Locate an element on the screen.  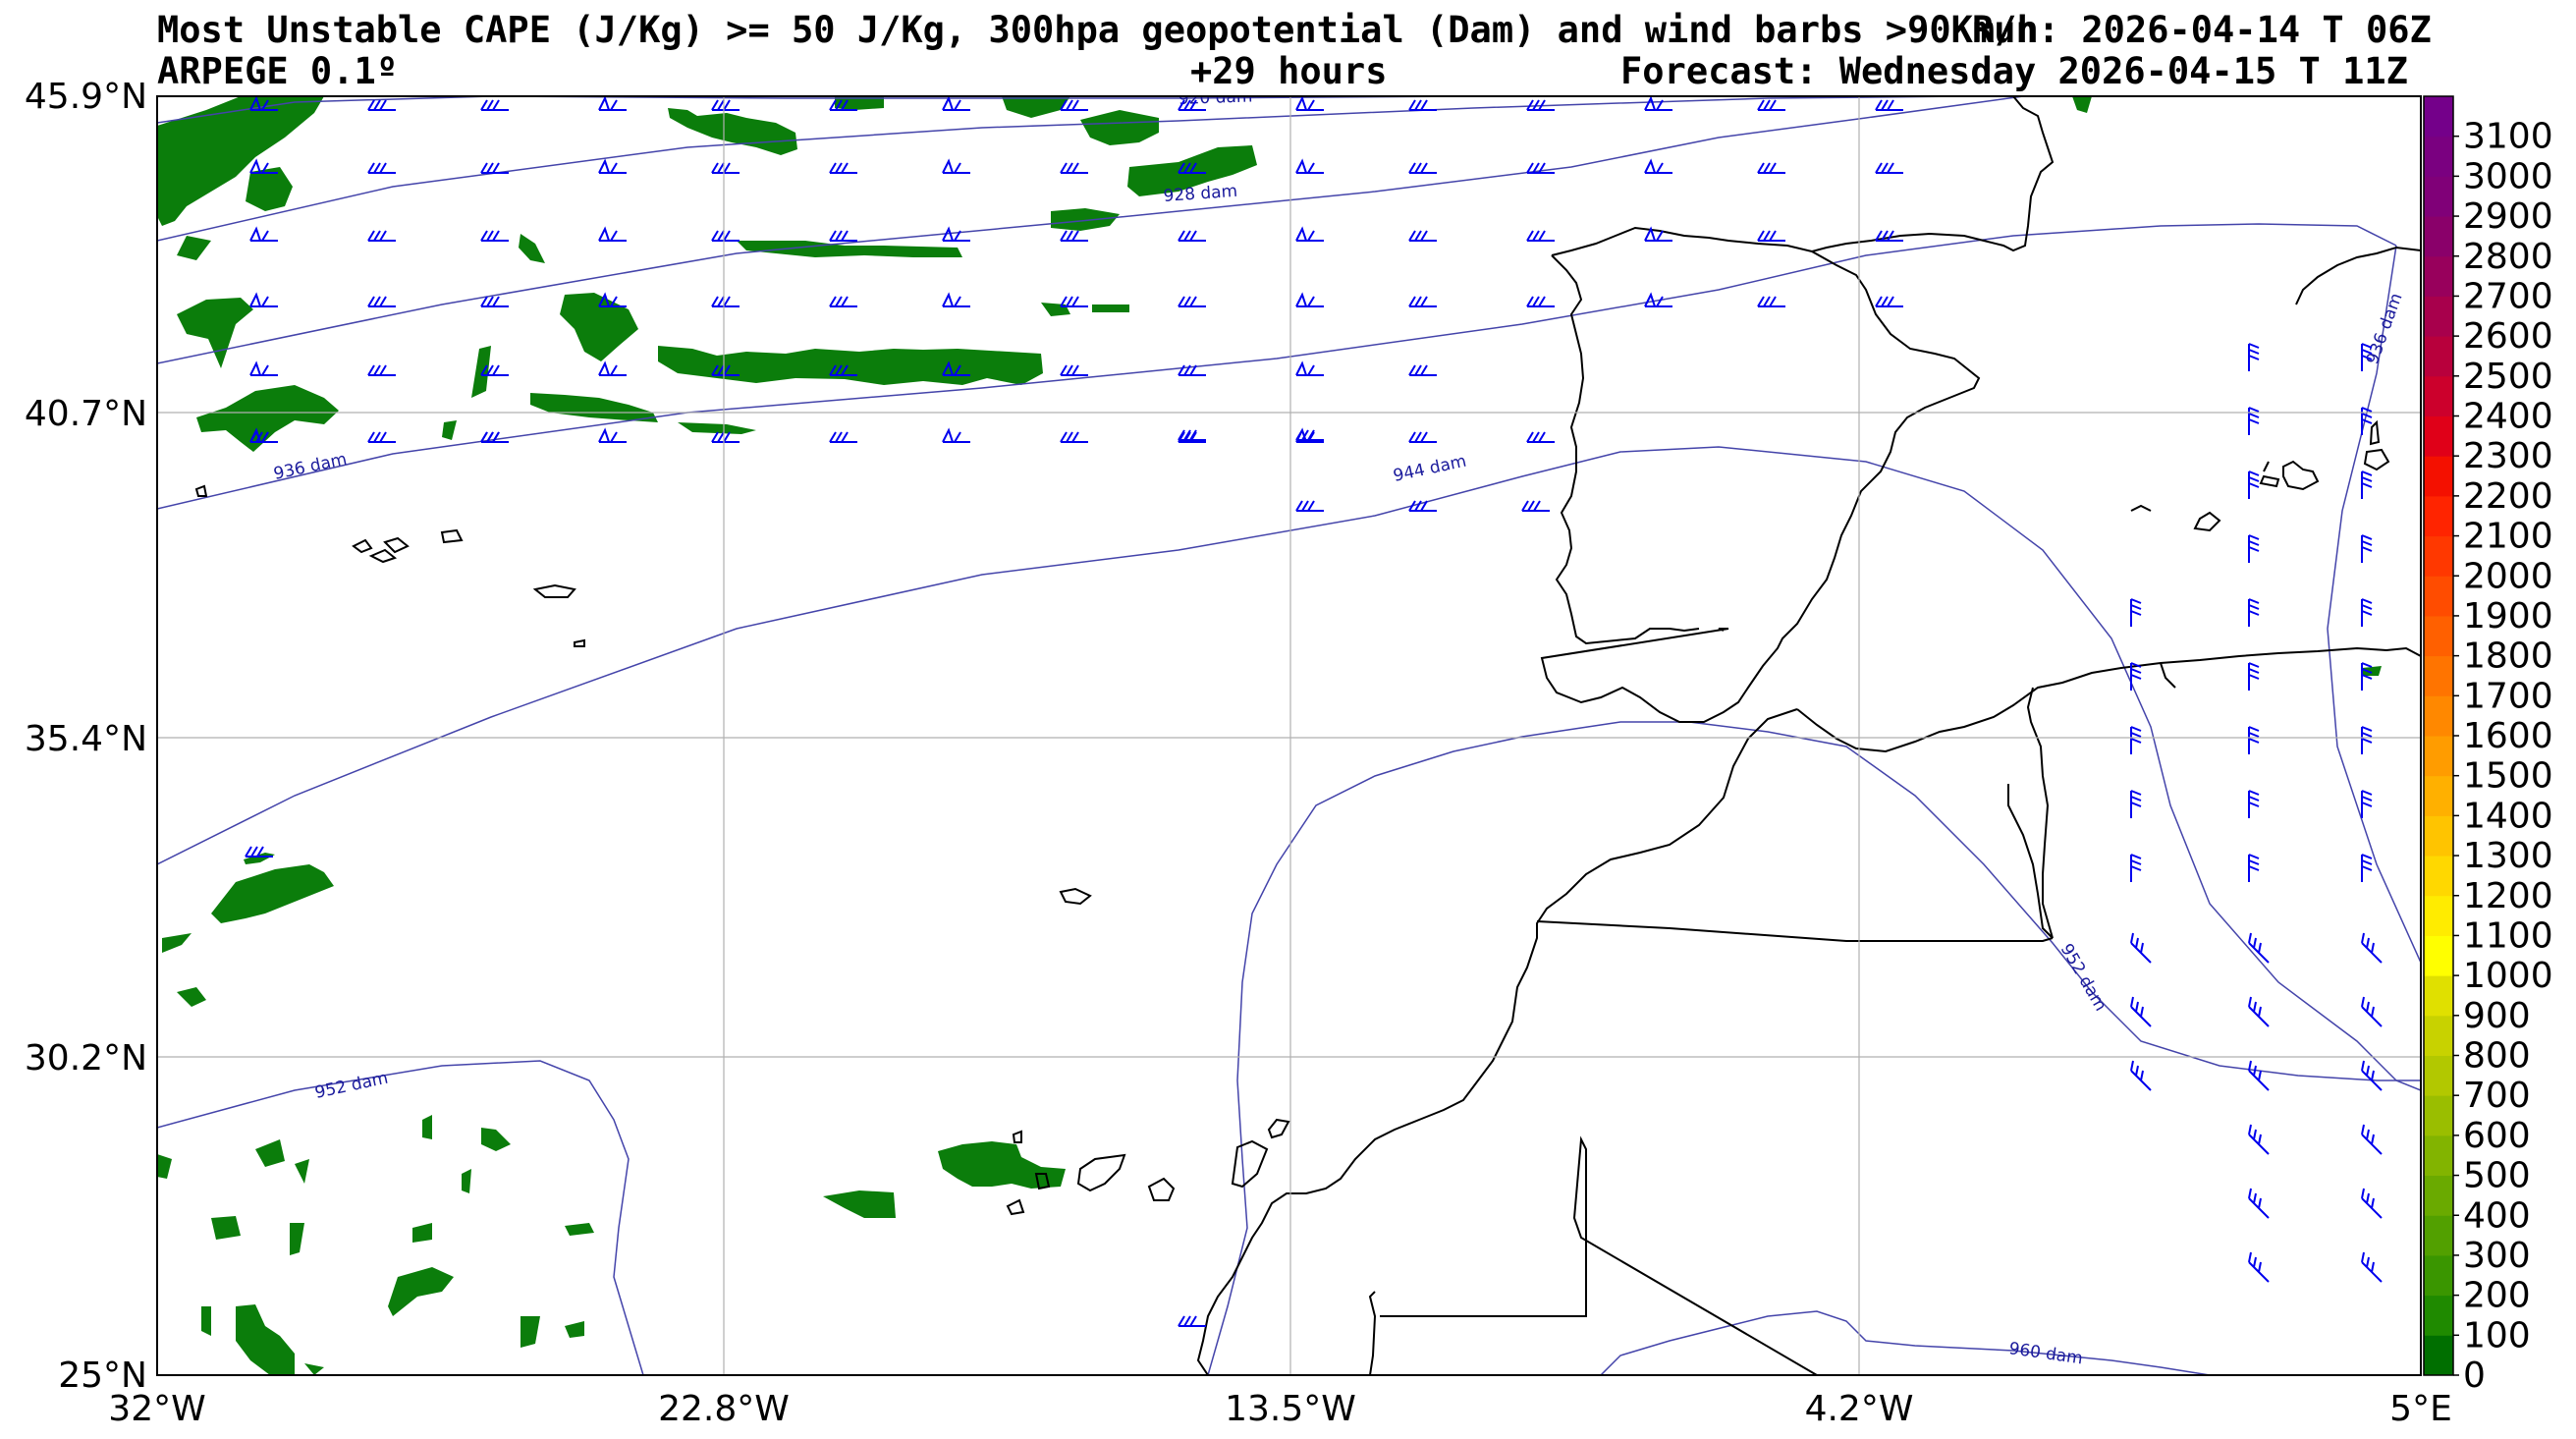
lead-time: +29 hours is located at coordinates (1289, 71).